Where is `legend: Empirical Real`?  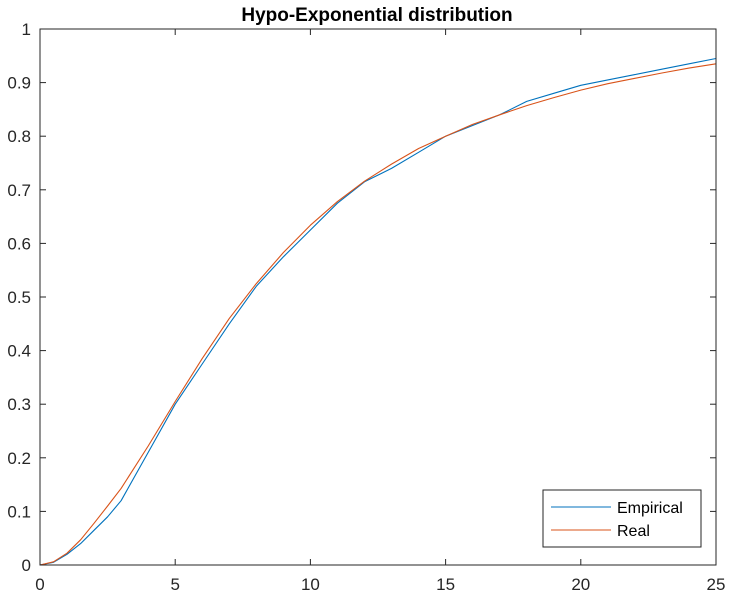
legend: Empirical Real is located at coordinates (622, 518).